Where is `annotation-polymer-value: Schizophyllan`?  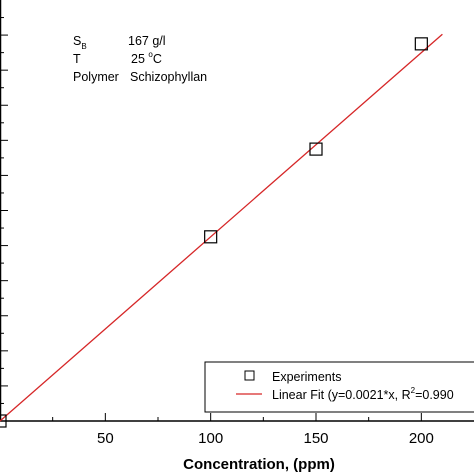 annotation-polymer-value: Schizophyllan is located at coordinates (168, 77).